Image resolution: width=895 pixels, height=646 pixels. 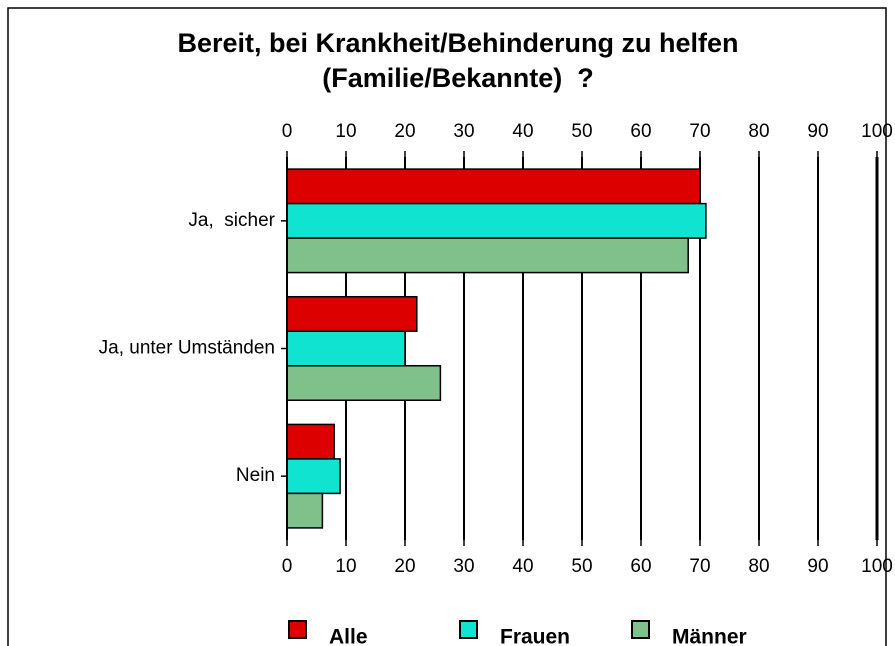 I want to click on legend-label: Frauen, so click(x=535, y=636).